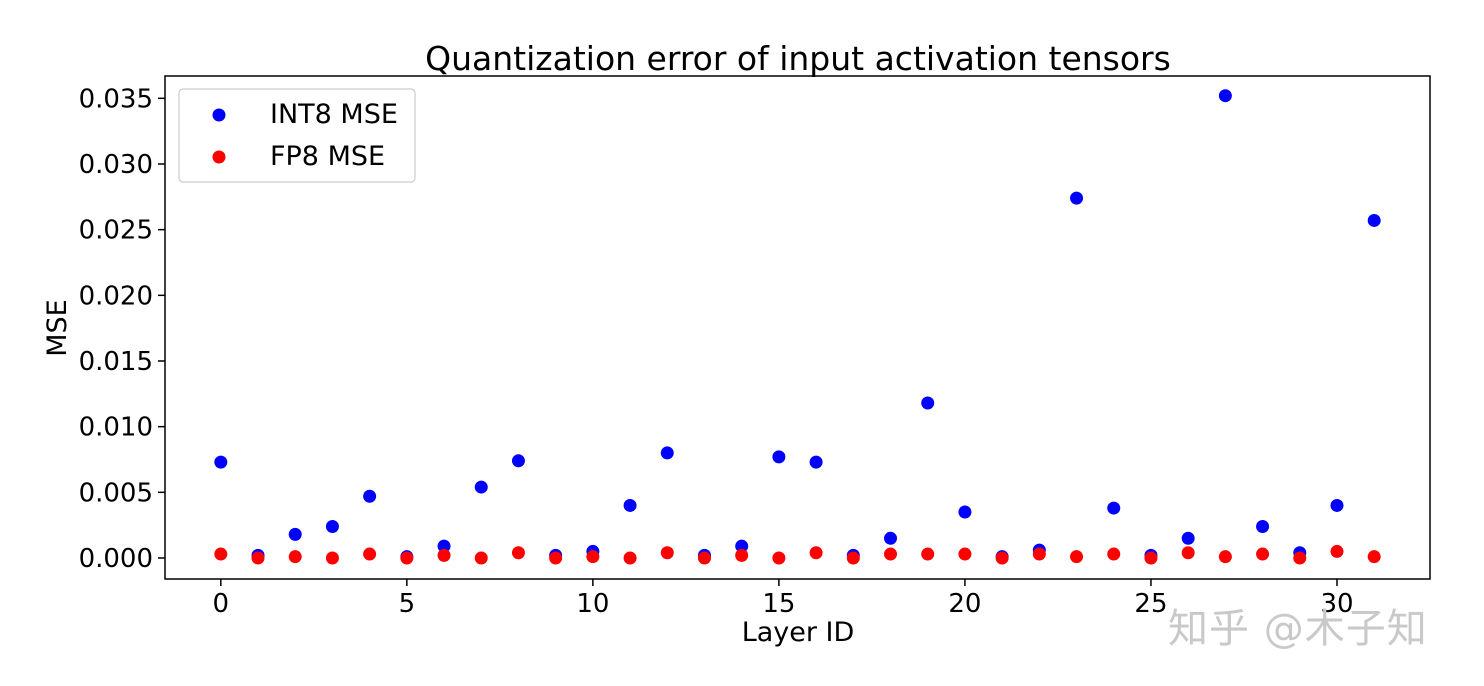 The width and height of the screenshot is (1484, 686). I want to click on y-tick-label: 0.005, so click(116, 493).